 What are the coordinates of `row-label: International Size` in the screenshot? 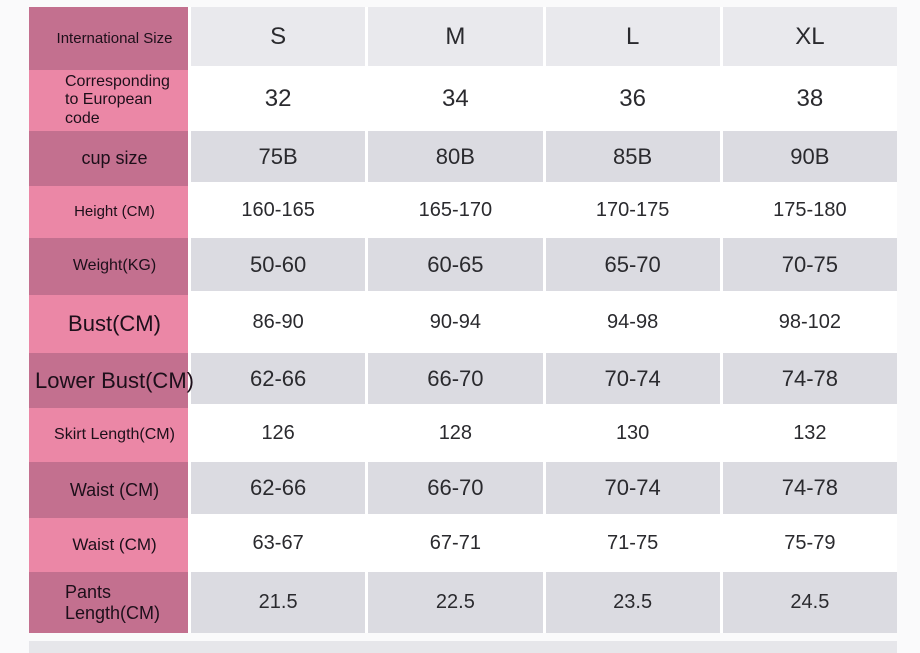 It's located at (108, 38).